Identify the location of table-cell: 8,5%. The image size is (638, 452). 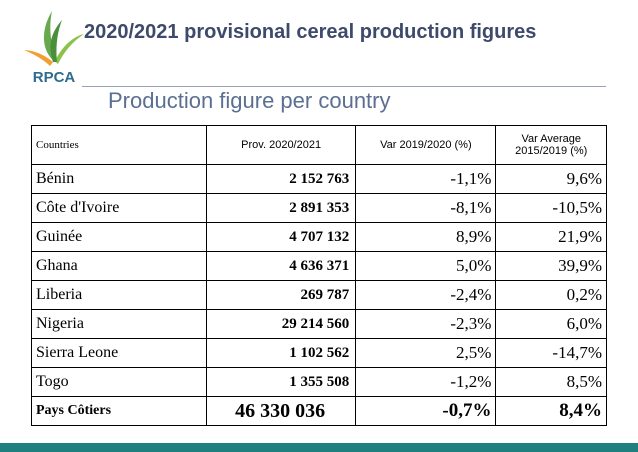
(551, 382).